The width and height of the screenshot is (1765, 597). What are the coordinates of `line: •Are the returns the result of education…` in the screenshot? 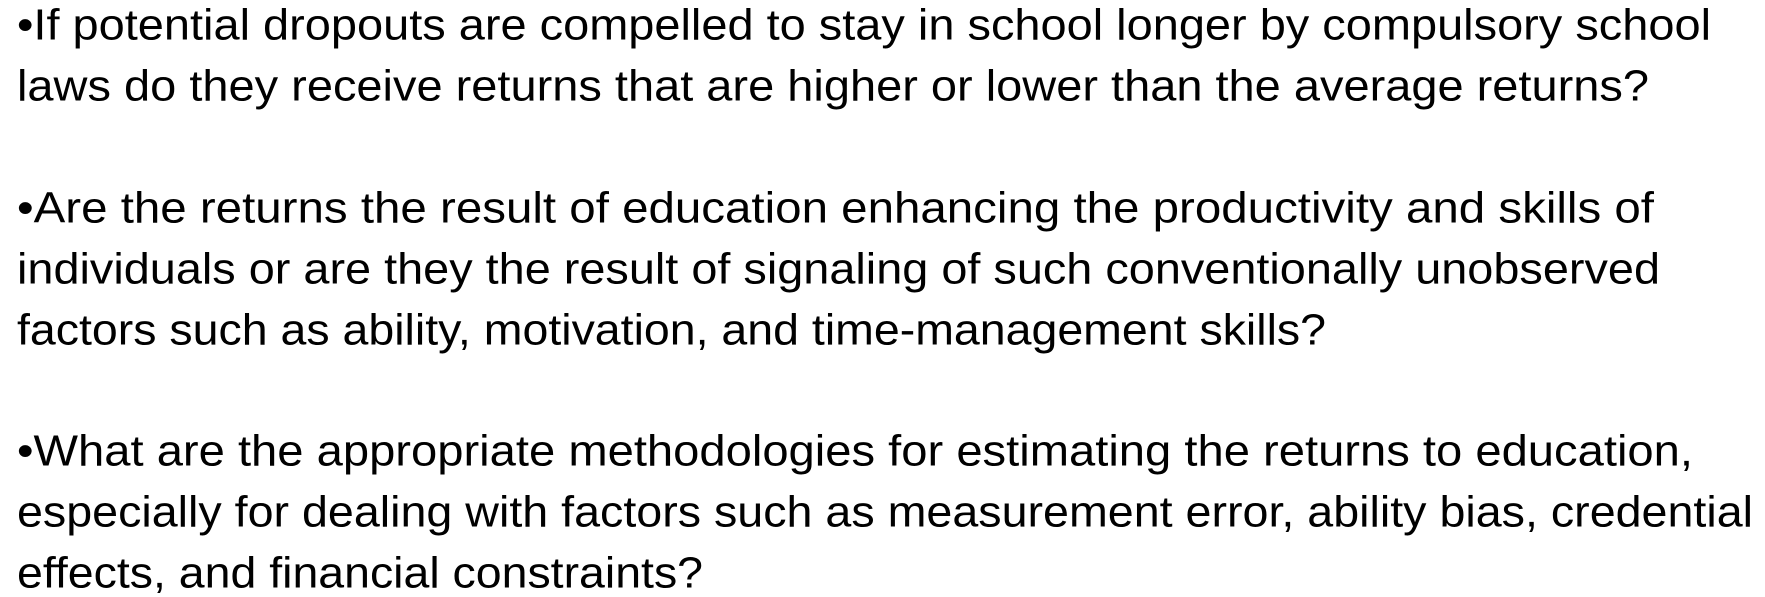 It's located at (836, 208).